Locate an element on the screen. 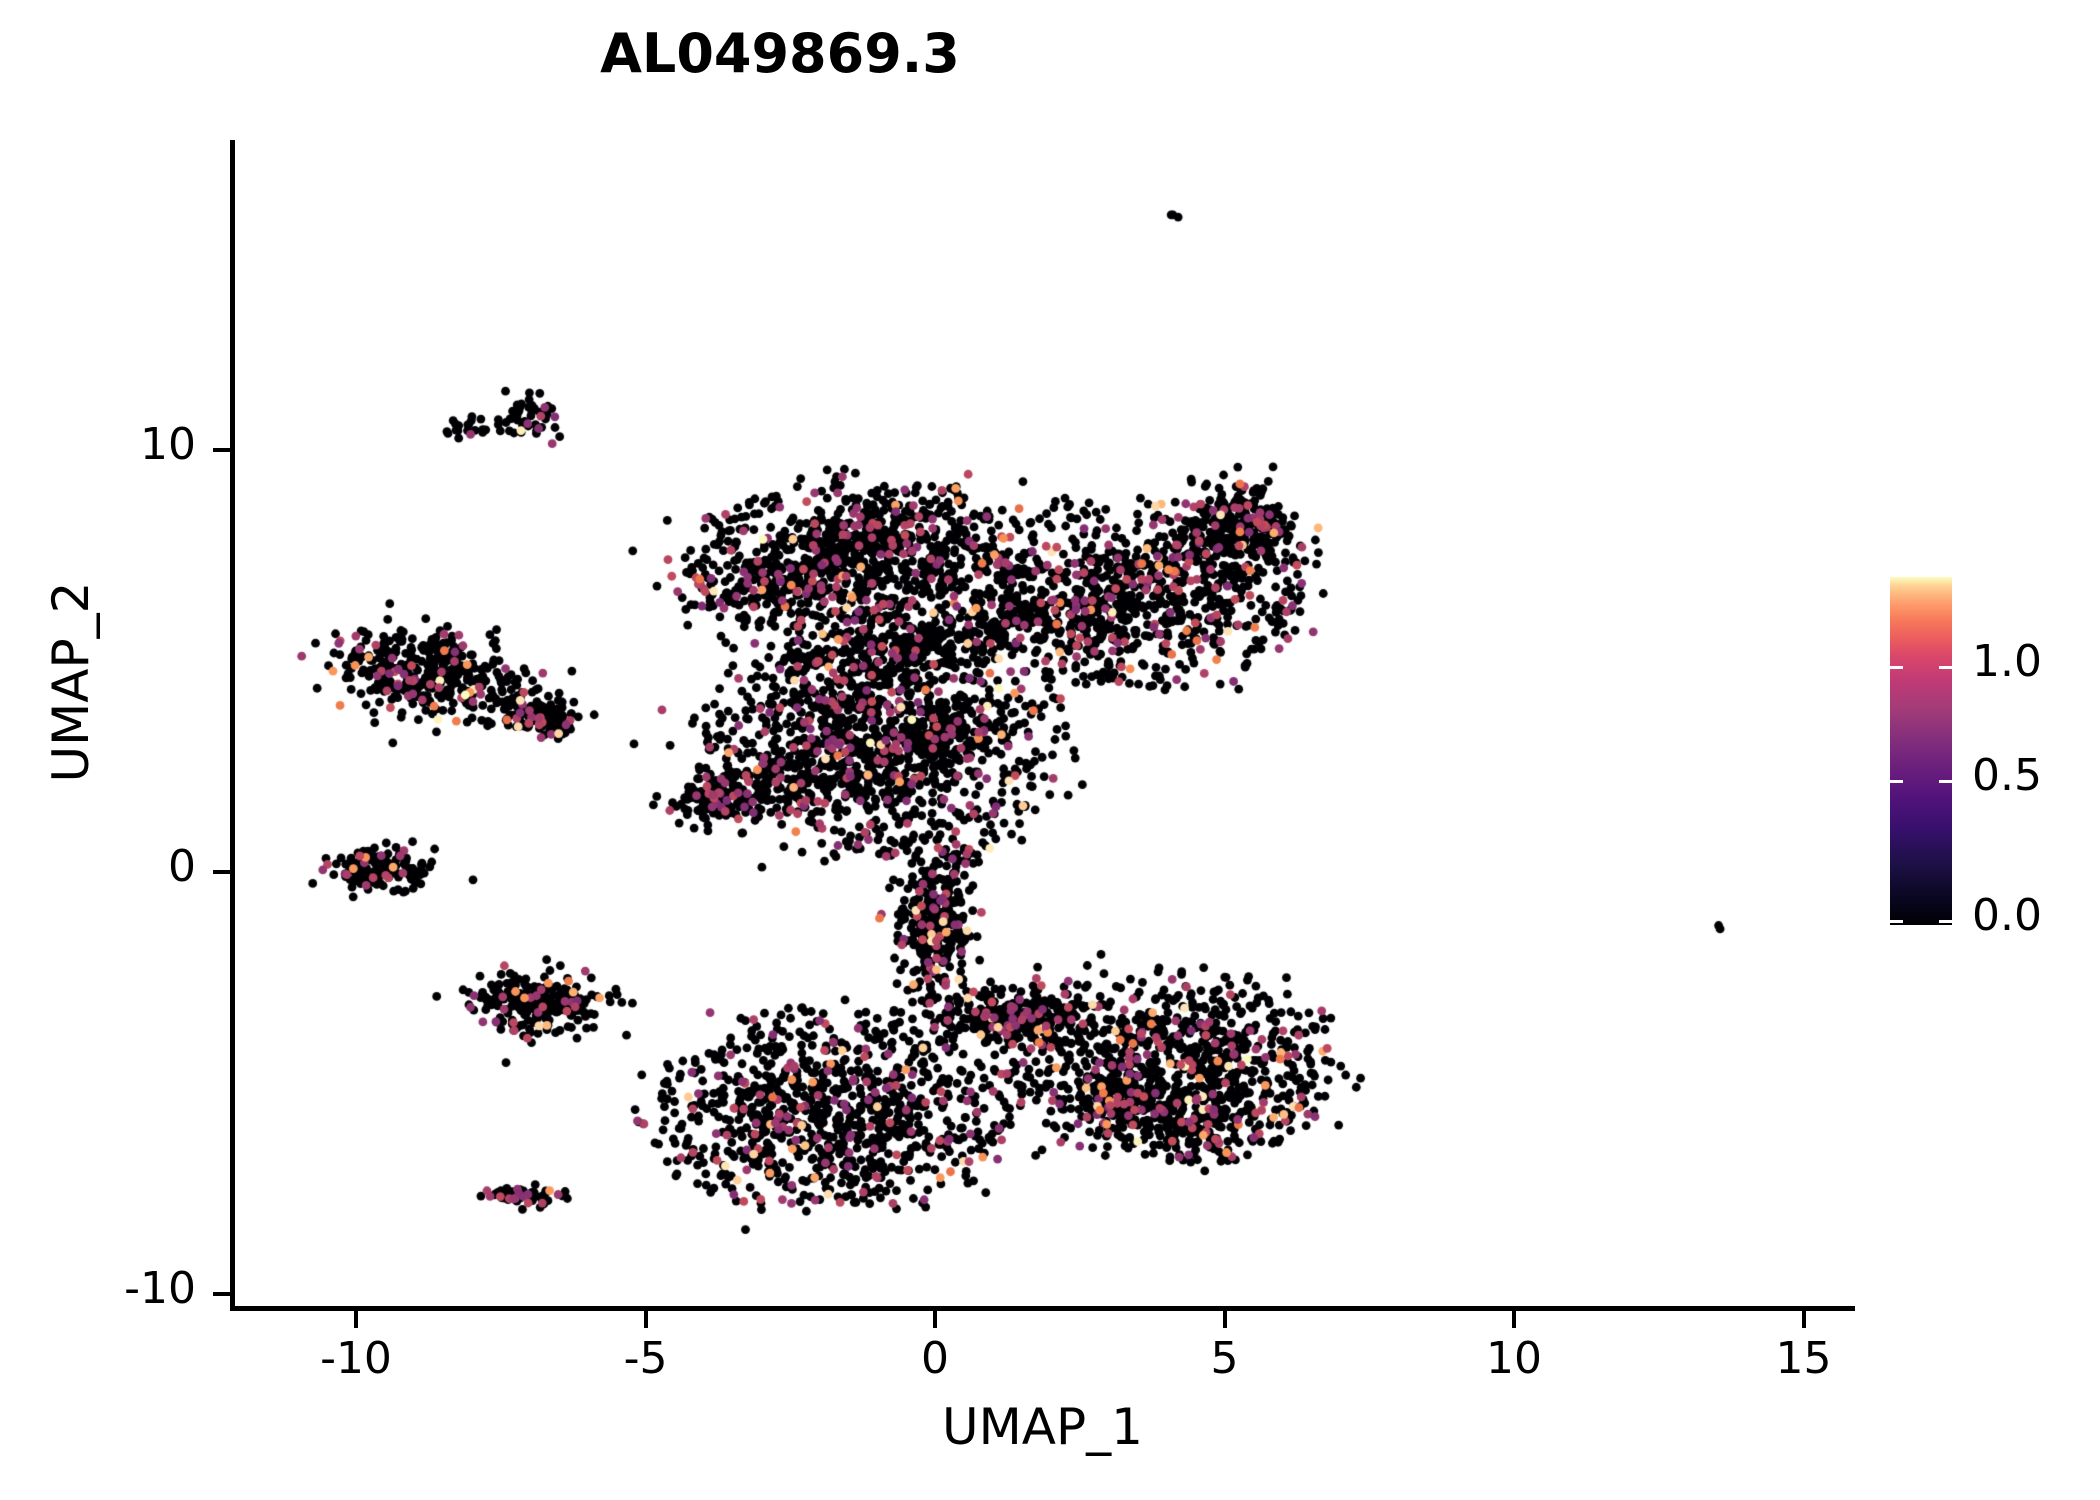 This screenshot has width=2100, height=1500. x-tick-label-3: 5 is located at coordinates (1224, 1358).